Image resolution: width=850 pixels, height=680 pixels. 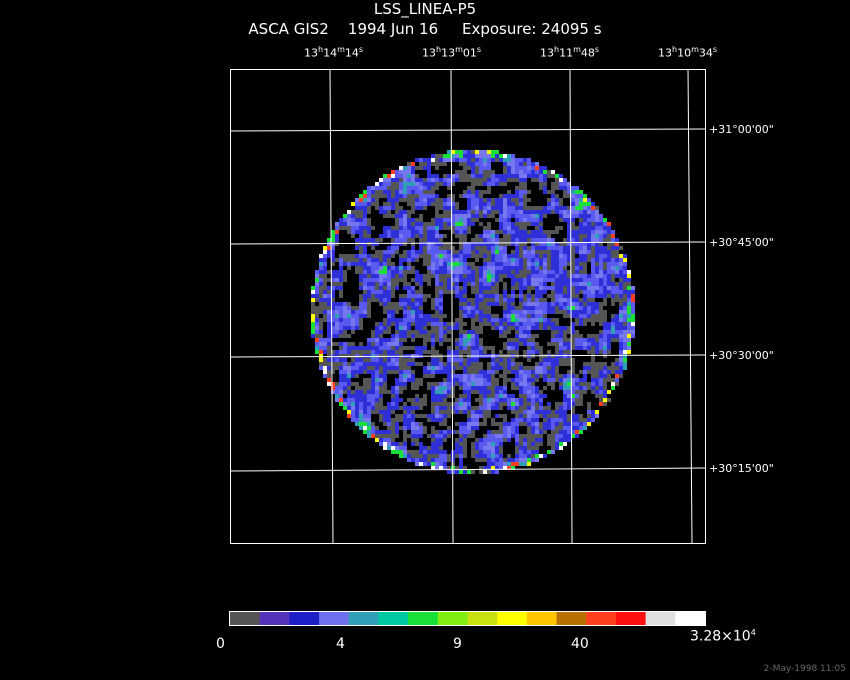 What do you see at coordinates (334, 52) in the screenshot?
I see `ra-tick-label: 13h14m14s` at bounding box center [334, 52].